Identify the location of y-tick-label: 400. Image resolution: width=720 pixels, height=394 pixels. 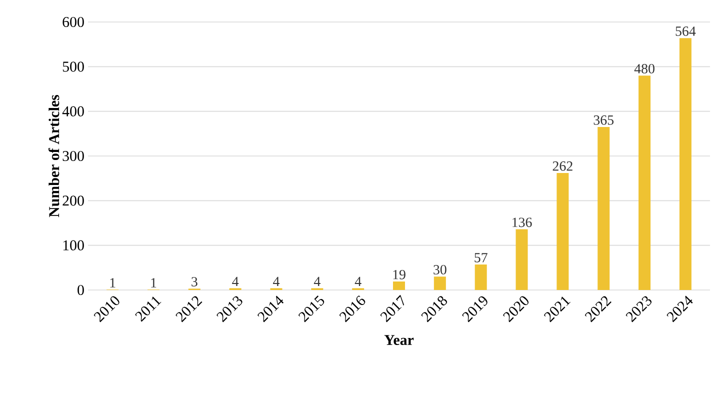
(73, 111).